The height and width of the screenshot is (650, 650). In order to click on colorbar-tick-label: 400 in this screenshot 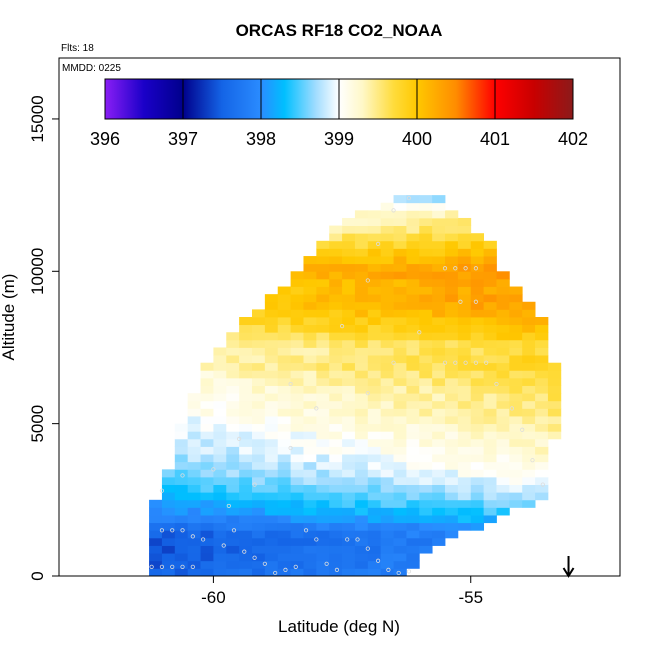, I will do `click(417, 139)`.